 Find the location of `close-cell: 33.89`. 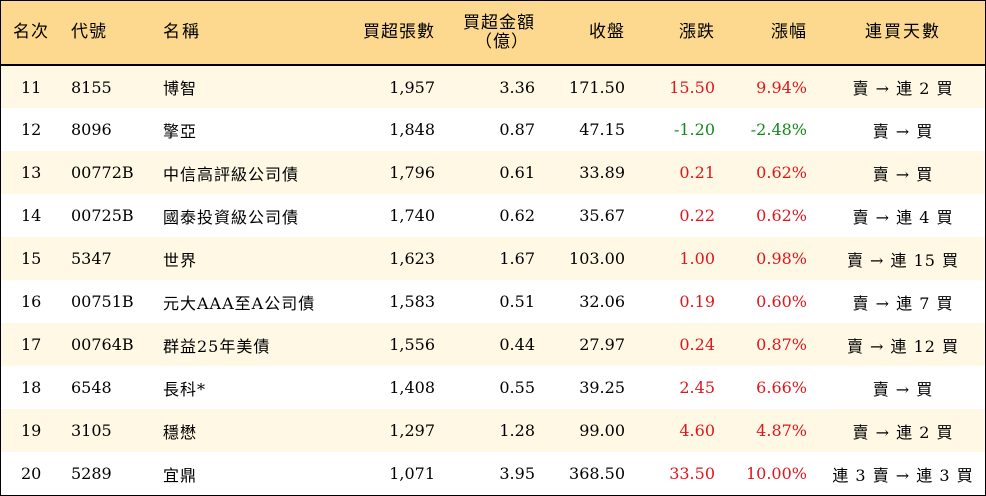

close-cell: 33.89 is located at coordinates (602, 172).